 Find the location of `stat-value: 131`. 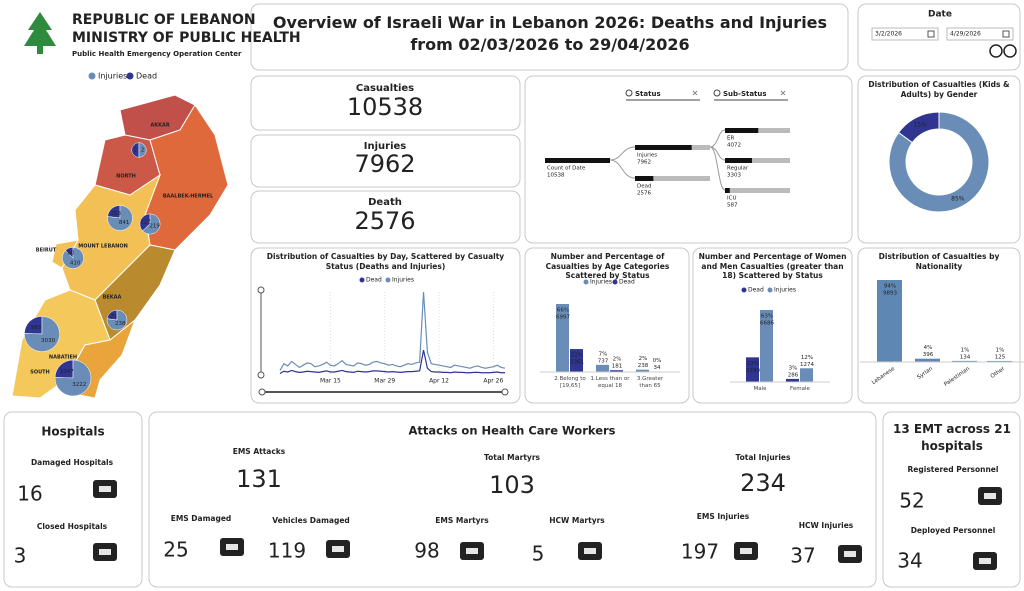

stat-value: 131 is located at coordinates (259, 479).